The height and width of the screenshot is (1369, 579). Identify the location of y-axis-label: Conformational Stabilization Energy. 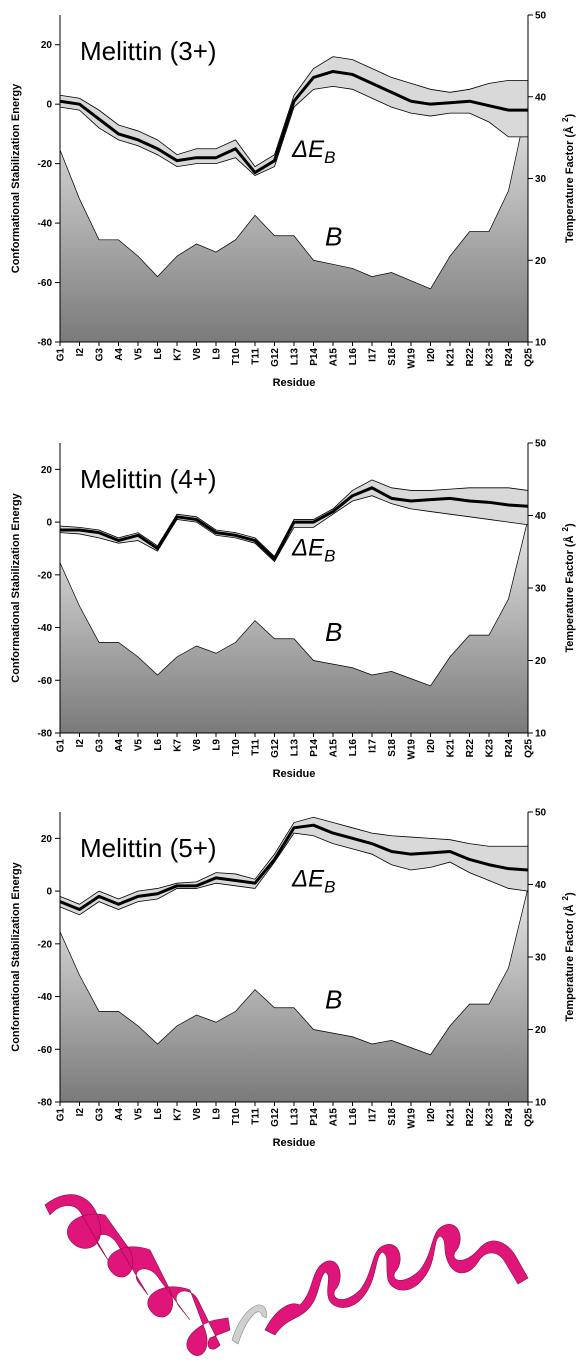
(16, 956).